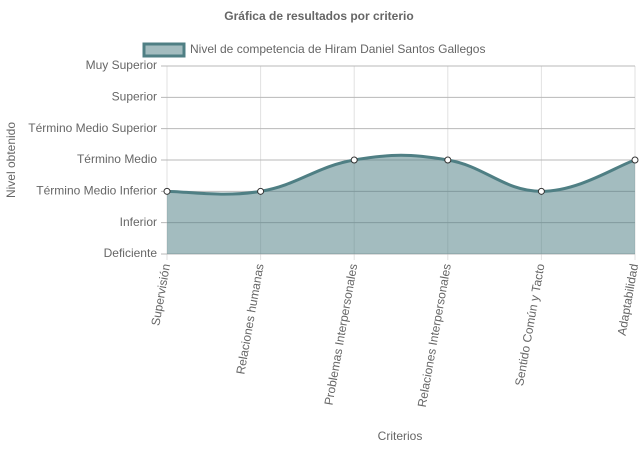 The height and width of the screenshot is (454, 639). Describe the element at coordinates (529, 324) in the screenshot. I see `x-tick-label: Sentido Común y Tacto` at that location.